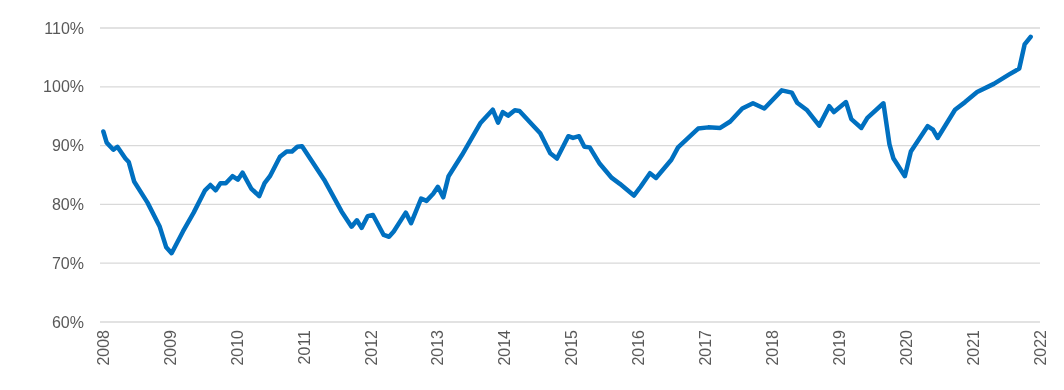  What do you see at coordinates (67, 263) in the screenshot?
I see `y-tick-label: 70%` at bounding box center [67, 263].